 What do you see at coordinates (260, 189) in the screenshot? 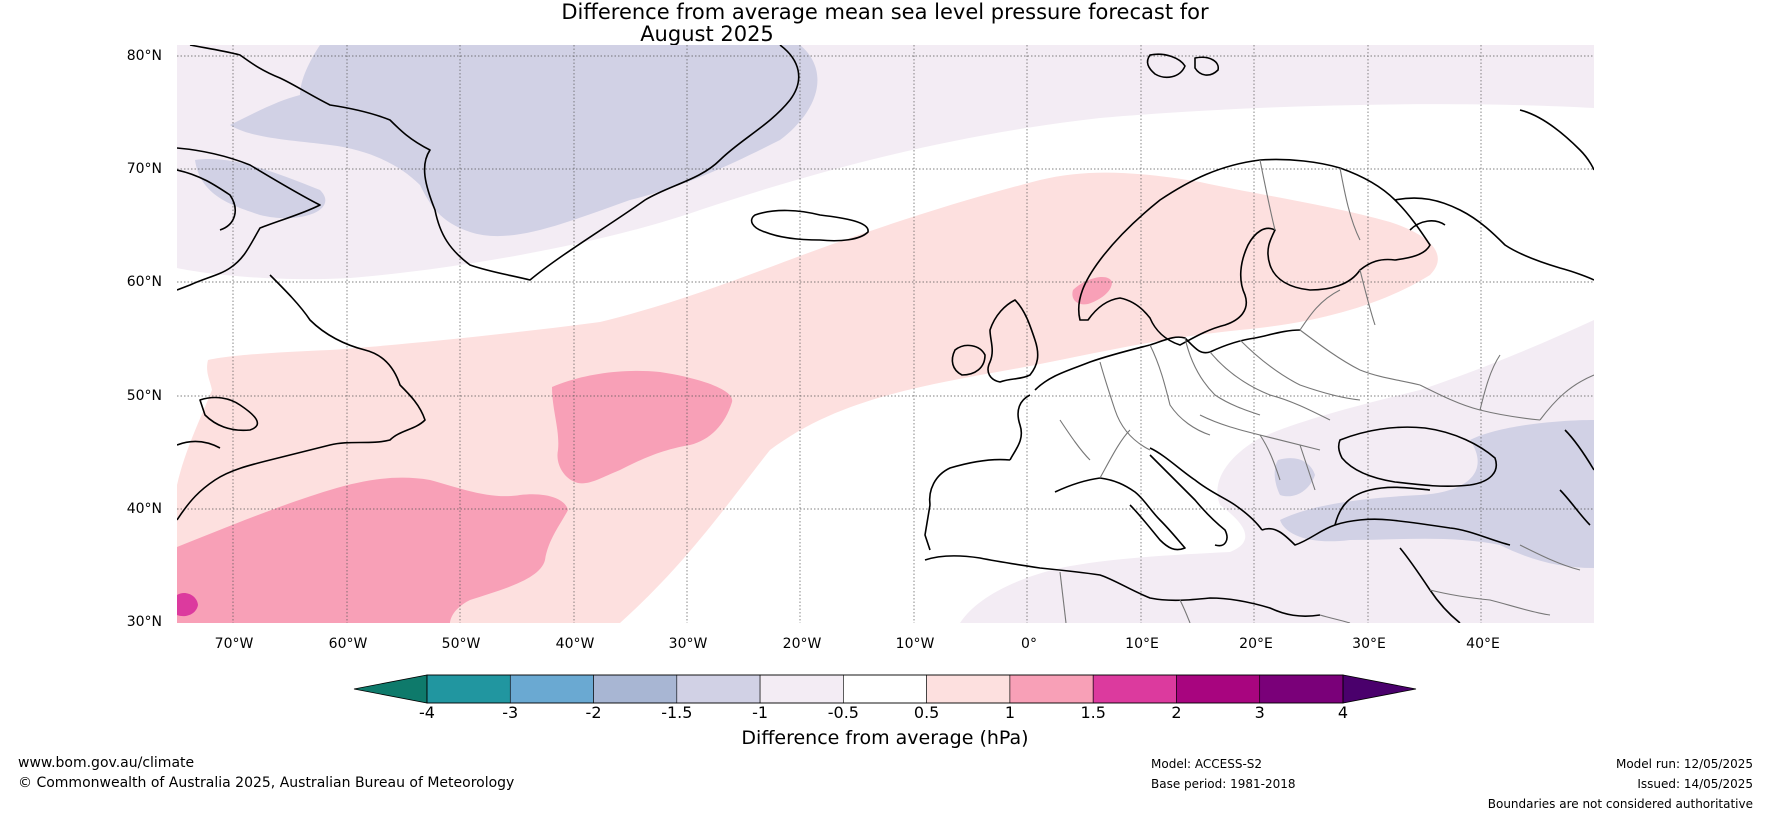
I see `anomaly-region-minus-1.5-baffin` at bounding box center [260, 189].